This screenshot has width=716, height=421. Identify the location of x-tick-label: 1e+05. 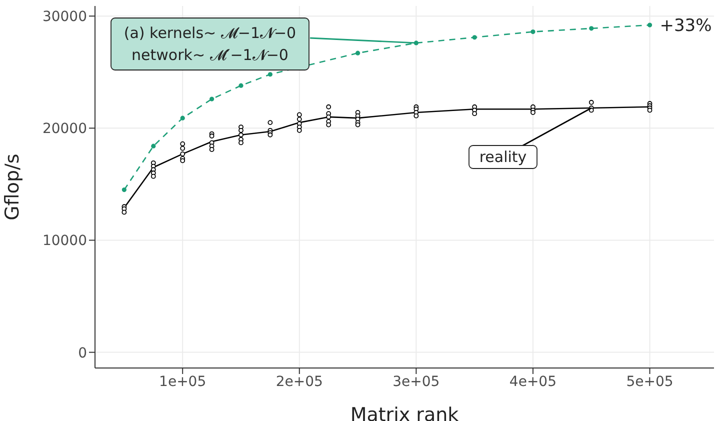
(182, 382).